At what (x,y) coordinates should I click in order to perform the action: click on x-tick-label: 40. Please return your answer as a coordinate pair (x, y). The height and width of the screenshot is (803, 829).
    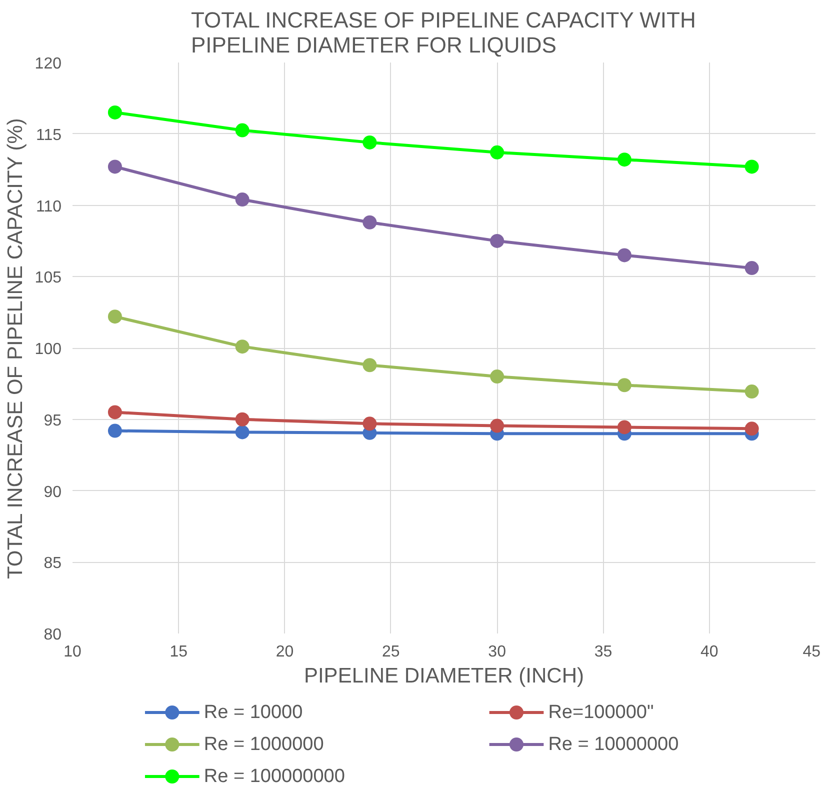
    Looking at the image, I should click on (709, 652).